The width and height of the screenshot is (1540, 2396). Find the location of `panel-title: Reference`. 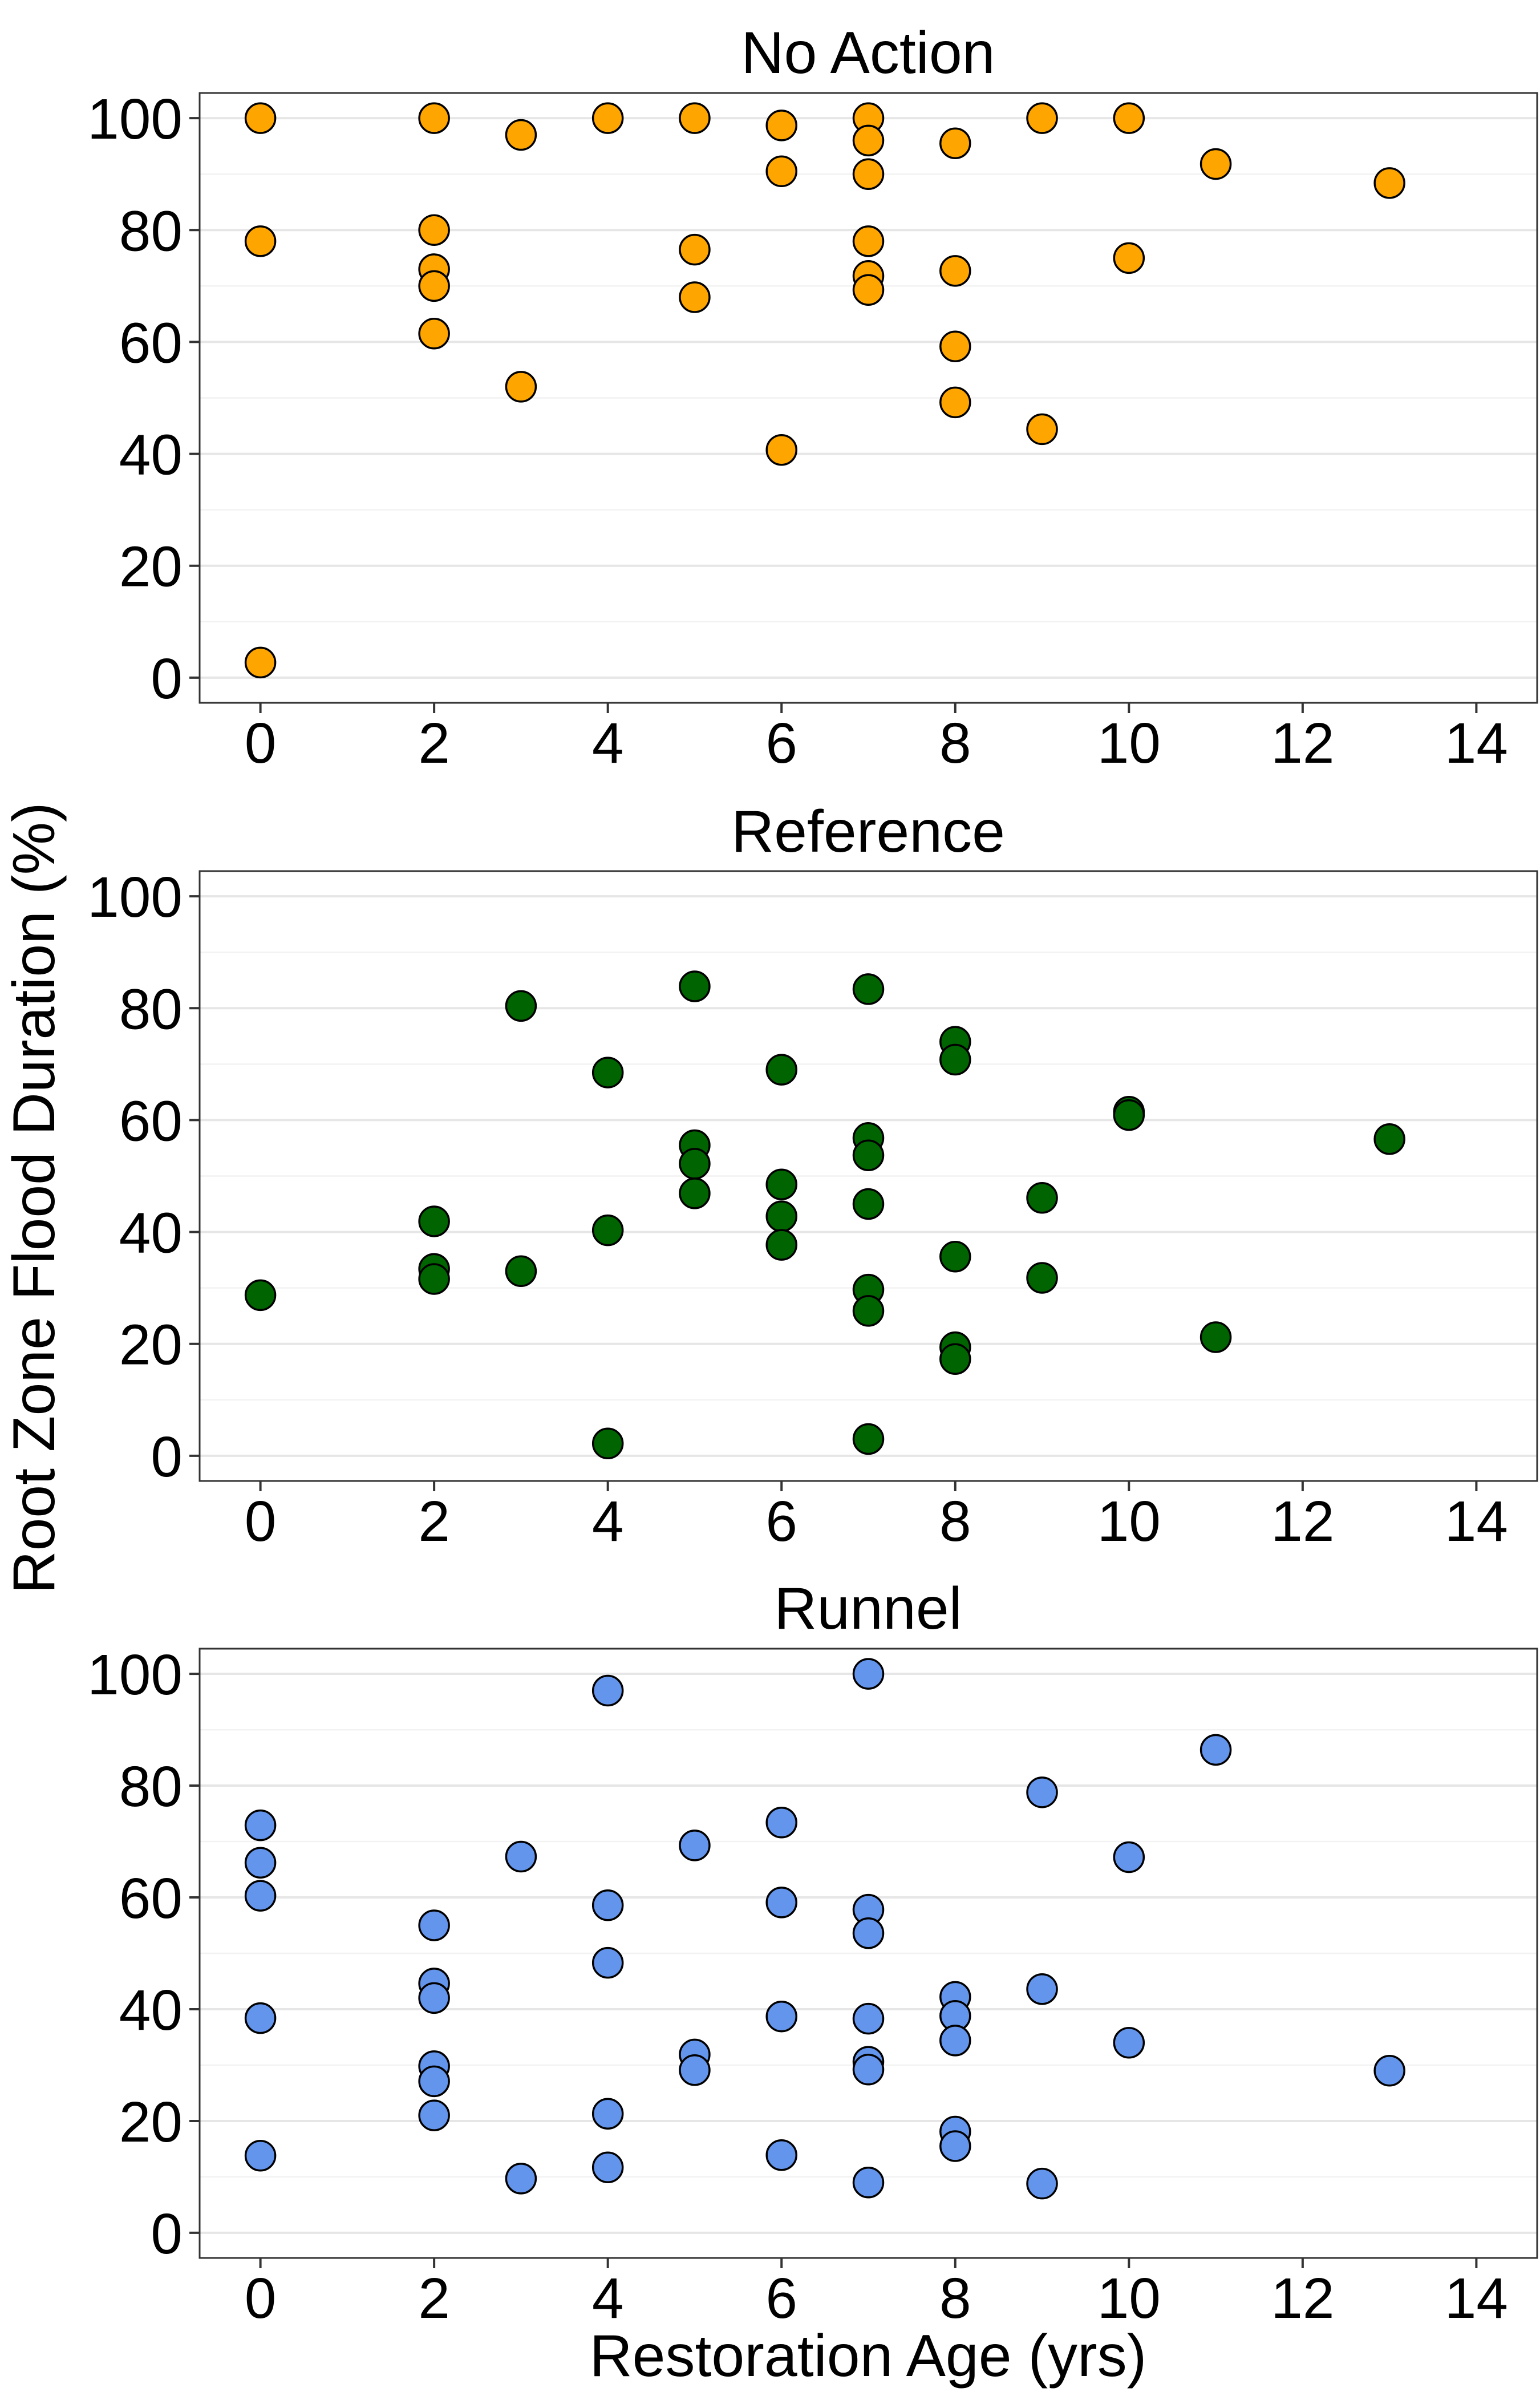

panel-title: Reference is located at coordinates (868, 832).